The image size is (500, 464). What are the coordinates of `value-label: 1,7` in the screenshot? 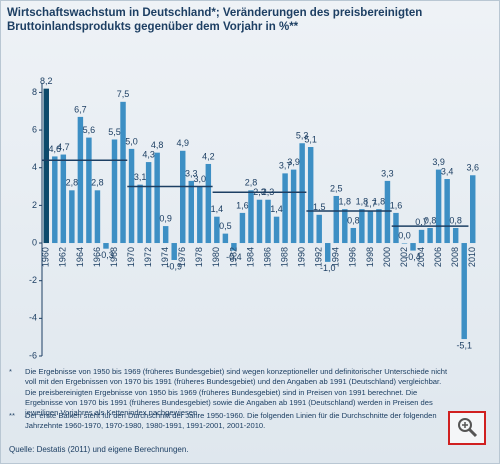 It's located at (370, 203).